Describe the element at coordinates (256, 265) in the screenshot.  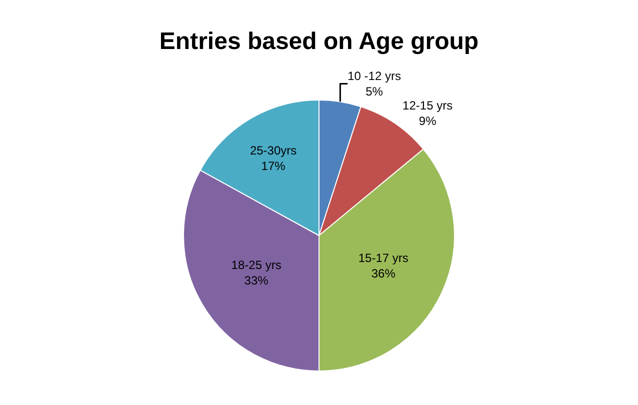
I see `slice-label: 18-25 yrs` at that location.